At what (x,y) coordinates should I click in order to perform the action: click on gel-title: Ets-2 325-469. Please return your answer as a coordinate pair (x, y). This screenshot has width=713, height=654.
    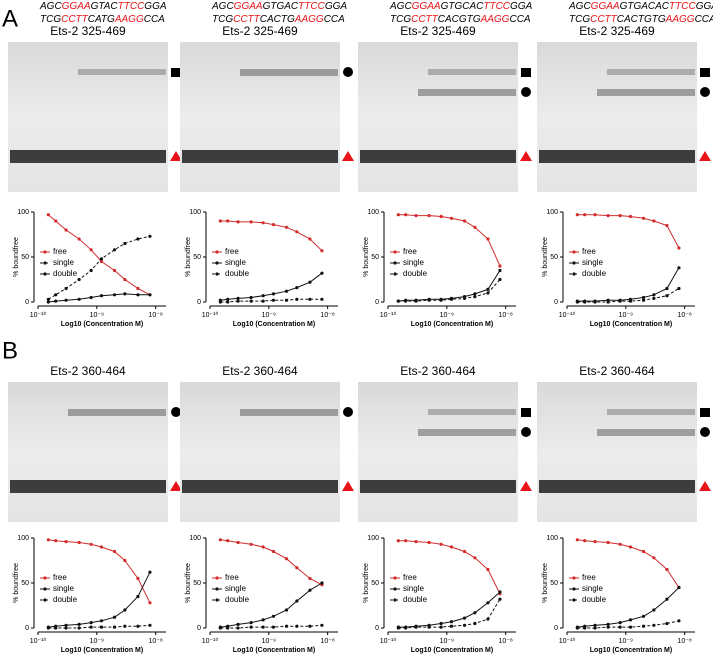
    Looking at the image, I should click on (438, 31).